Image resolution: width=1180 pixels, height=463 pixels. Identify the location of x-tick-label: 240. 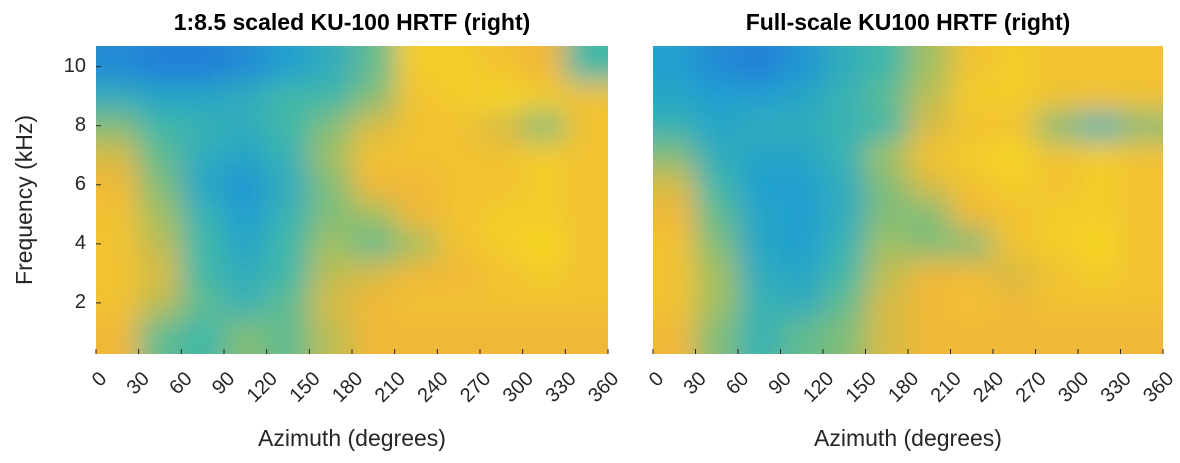
(432, 387).